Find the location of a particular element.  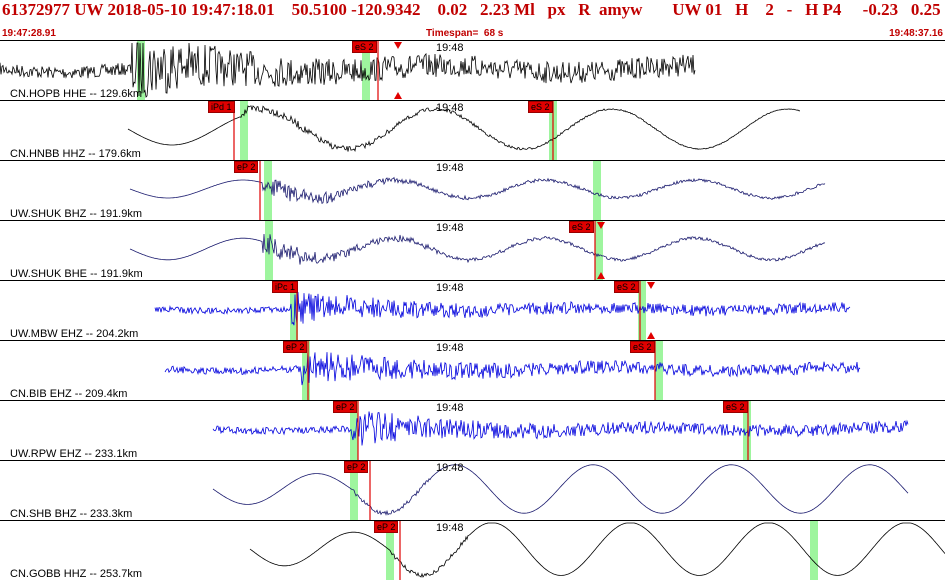

trace-panel: 19:48 eS 2 CN.HOPB HHE -- 129.6km is located at coordinates (472, 70).